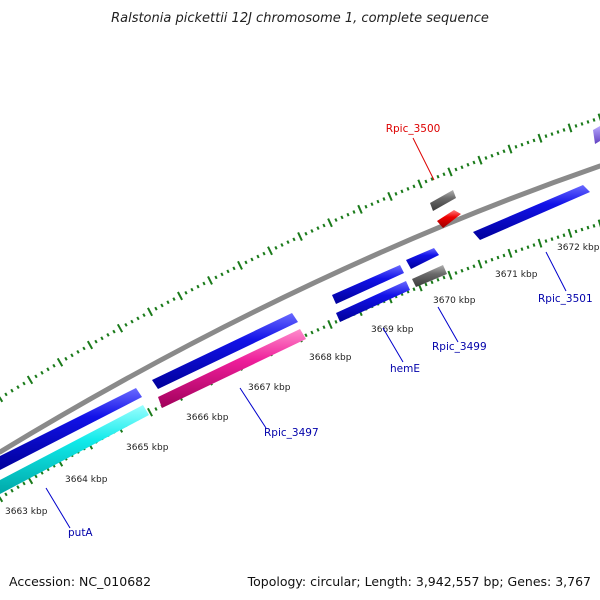 Image resolution: width=600 pixels, height=600 pixels. I want to click on gene-label-rpic-3501: Rpic_3501, so click(565, 299).